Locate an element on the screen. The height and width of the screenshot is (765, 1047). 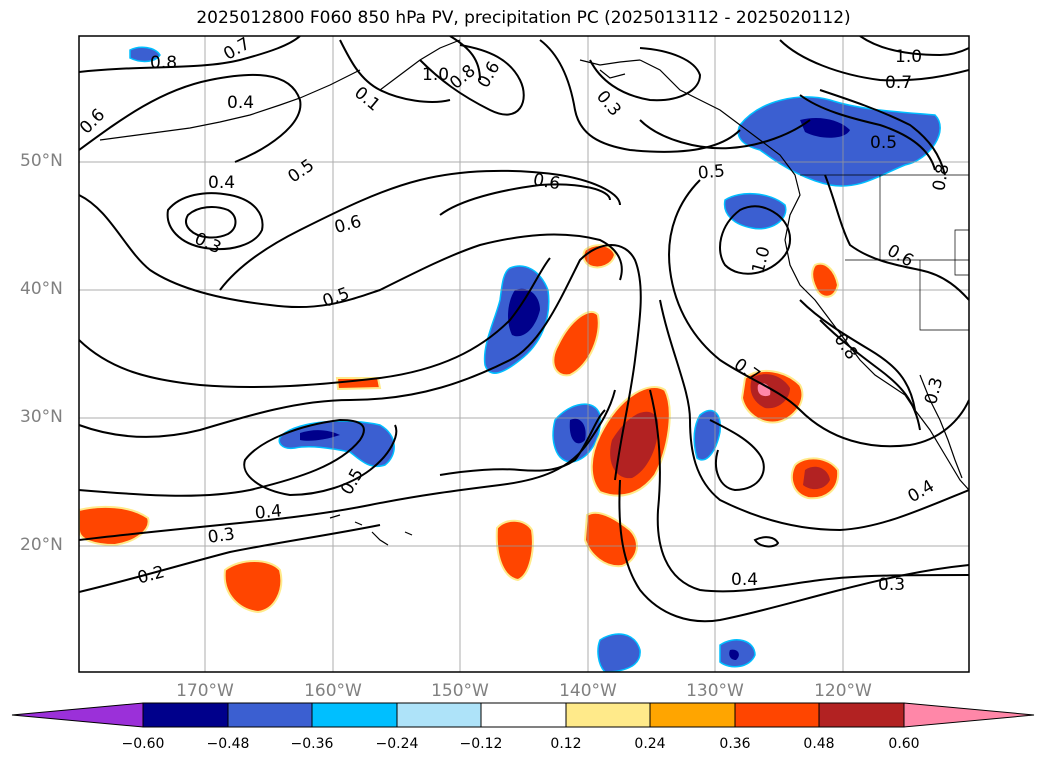
colorbar-extend-min is located at coordinates (77, 715).